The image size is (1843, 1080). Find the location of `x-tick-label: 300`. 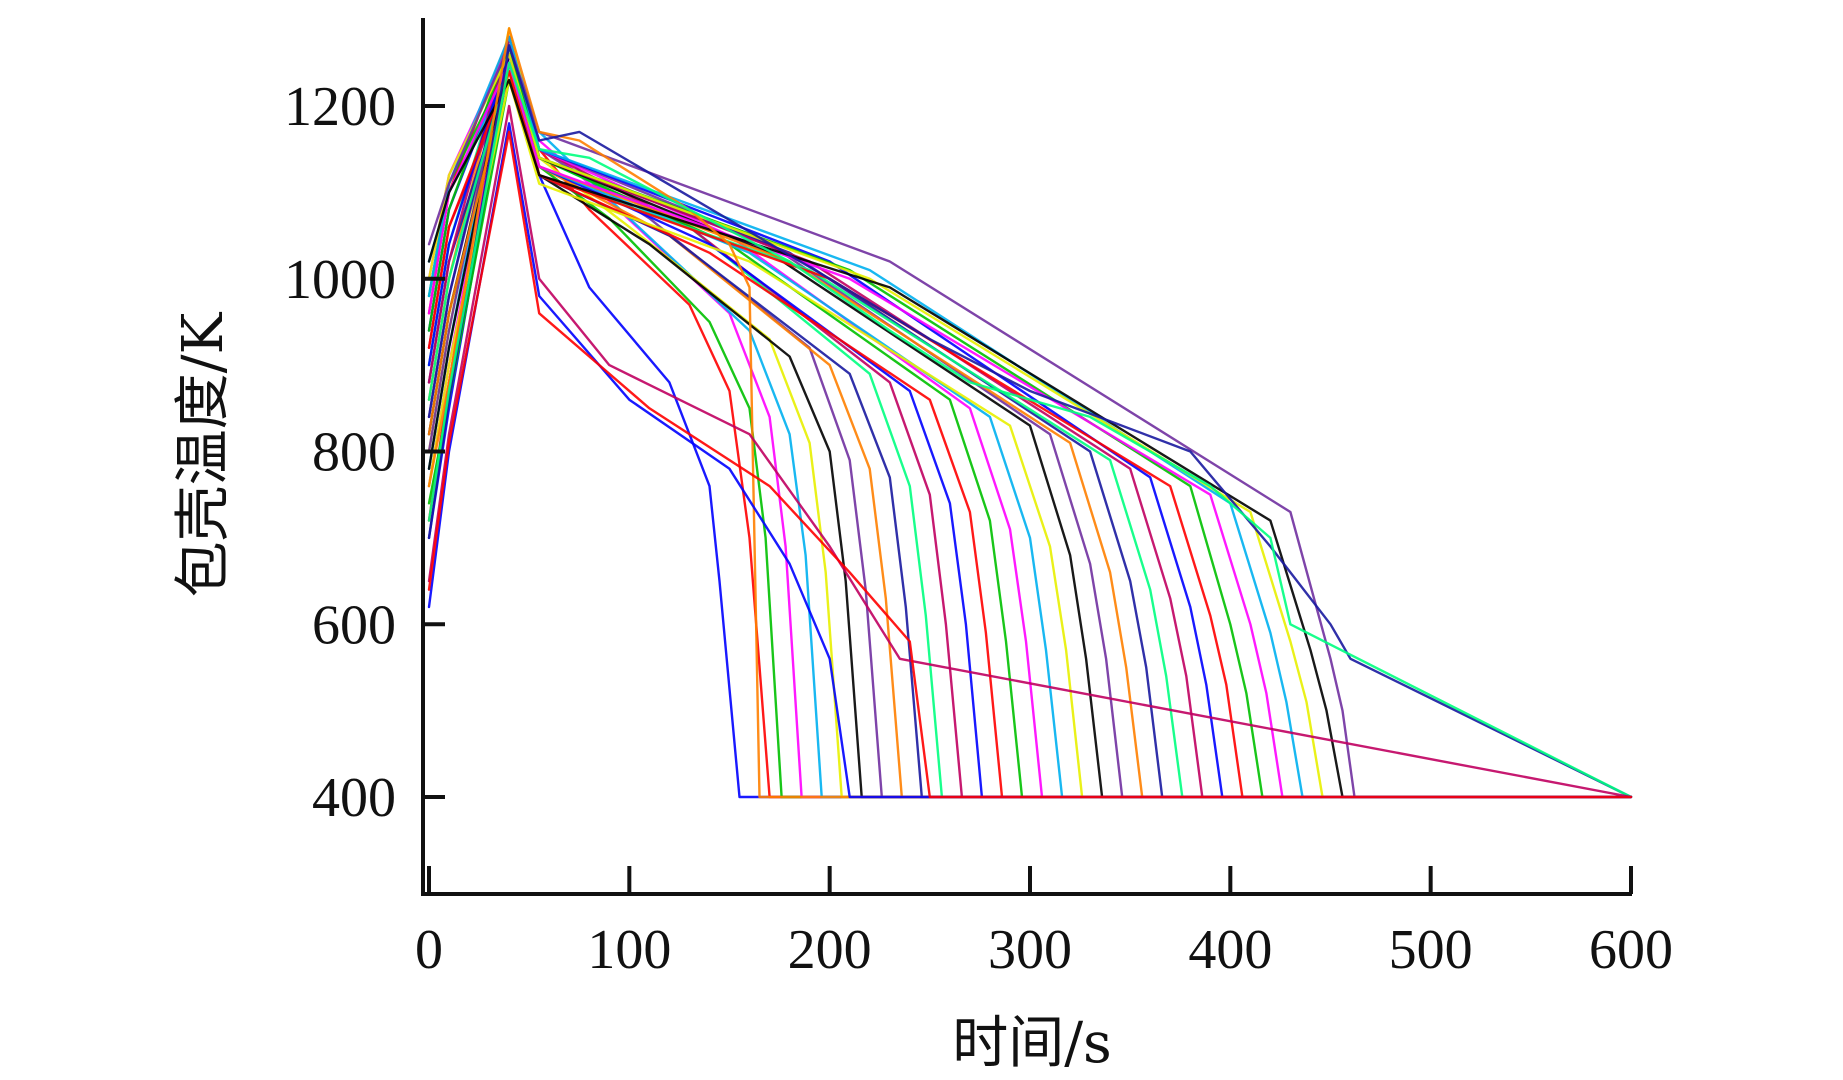

x-tick-label: 300 is located at coordinates (1030, 950).